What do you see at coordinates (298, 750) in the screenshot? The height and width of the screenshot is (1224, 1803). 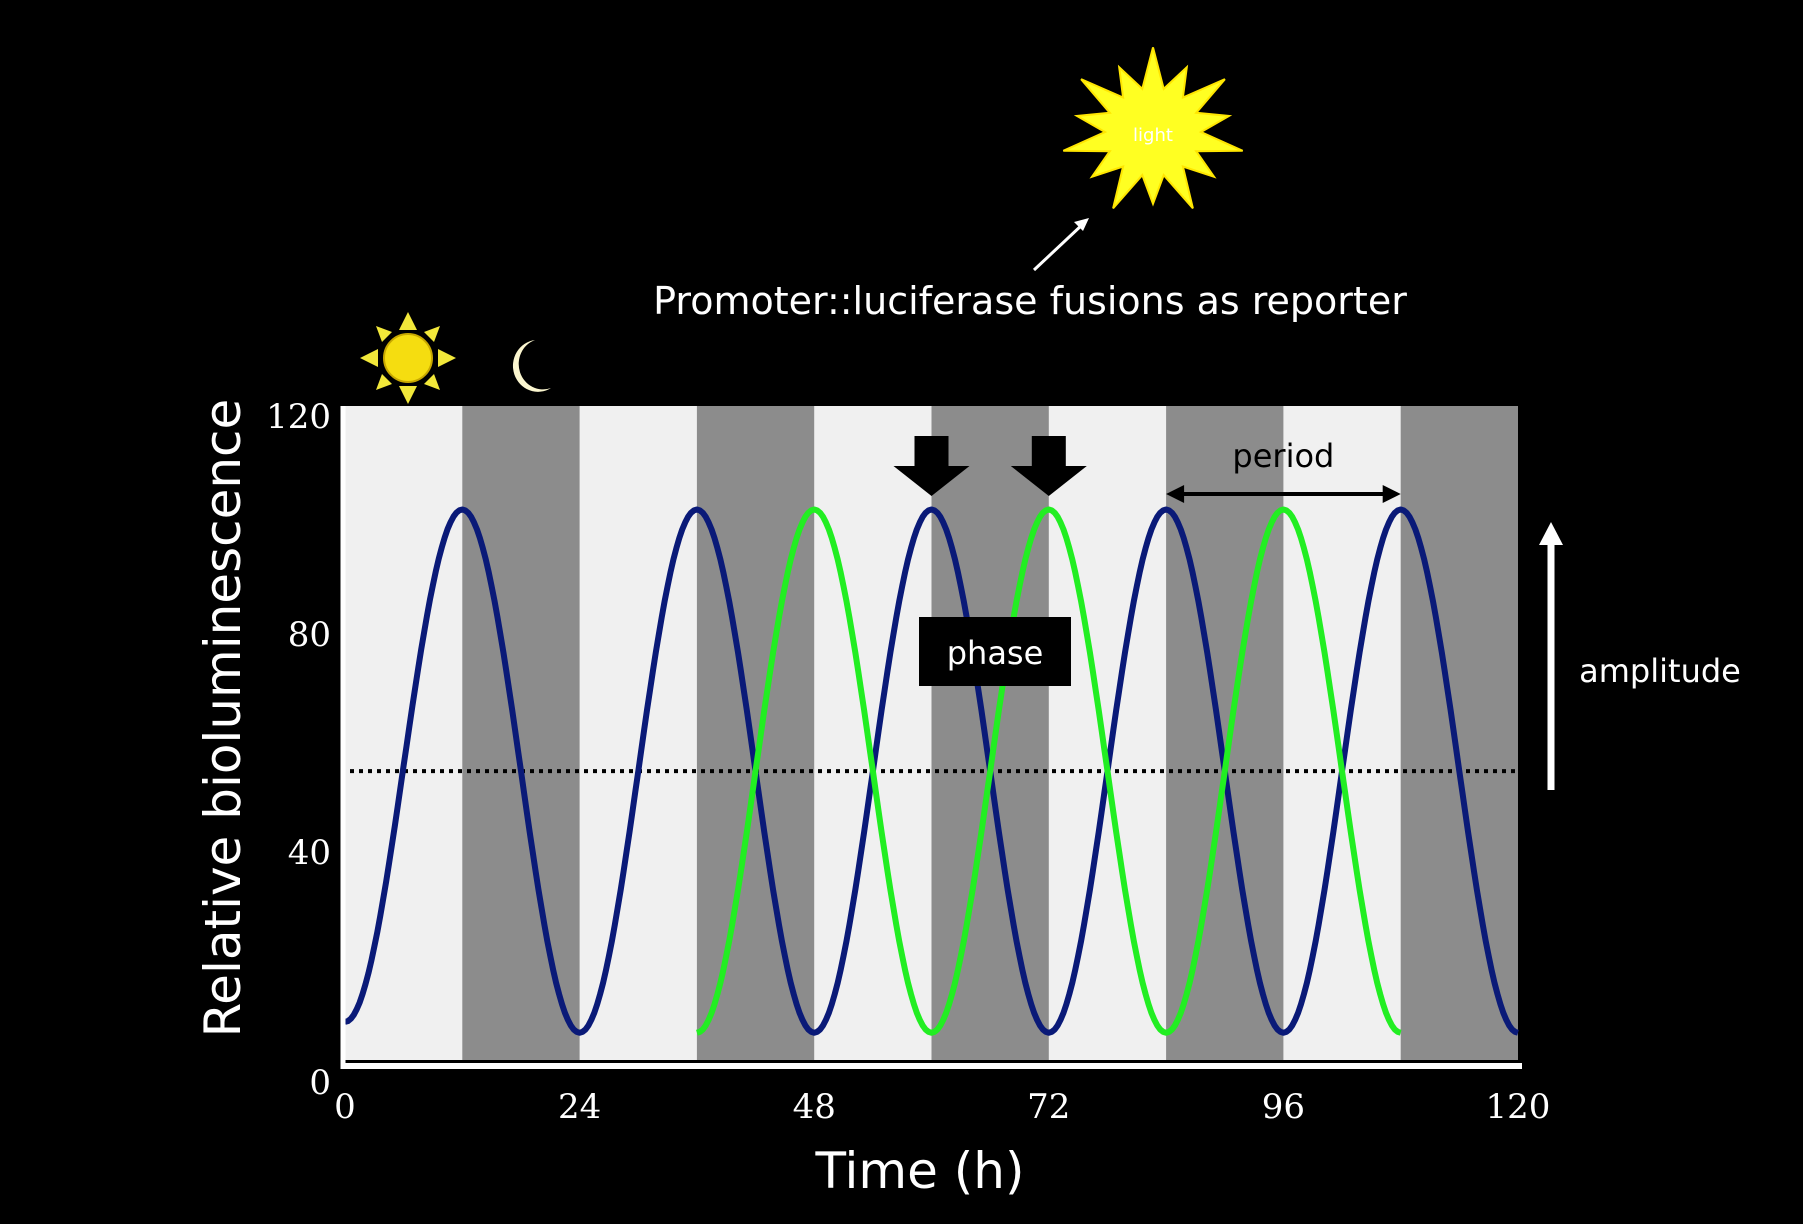 I see `y-tick-labels: 0 40 80 120` at bounding box center [298, 750].